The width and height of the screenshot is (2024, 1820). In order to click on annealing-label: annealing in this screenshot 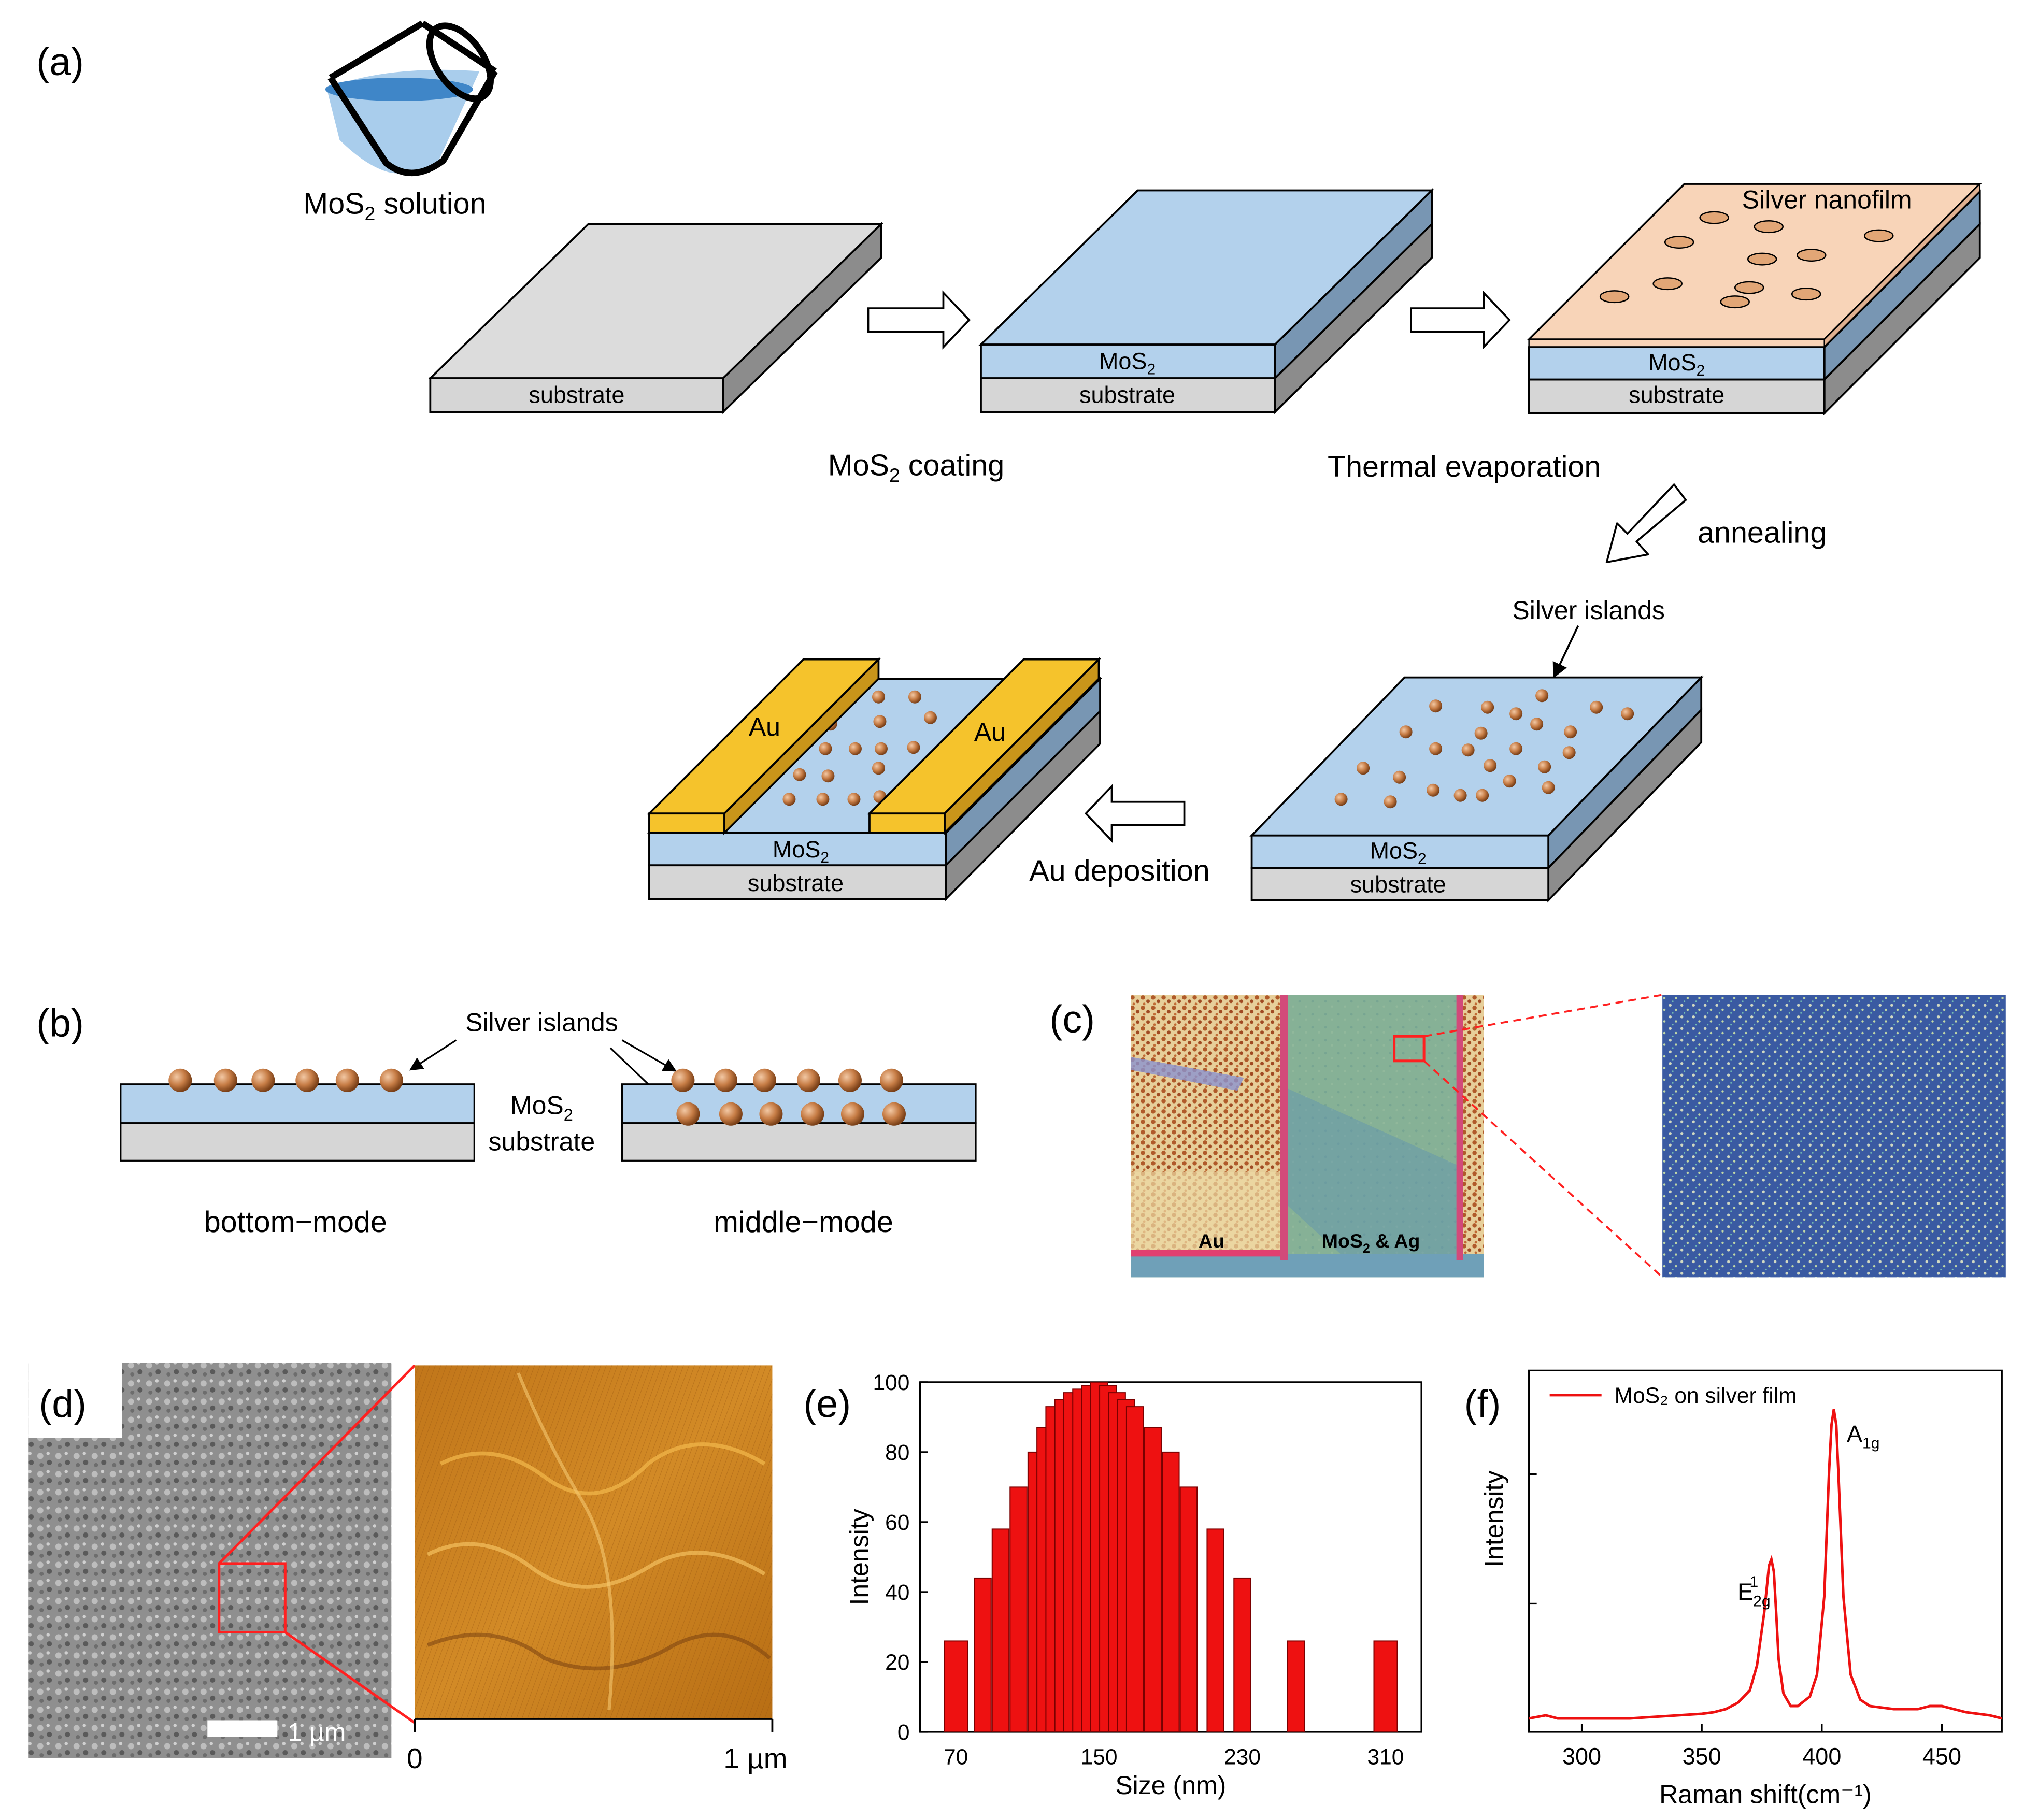, I will do `click(1762, 533)`.